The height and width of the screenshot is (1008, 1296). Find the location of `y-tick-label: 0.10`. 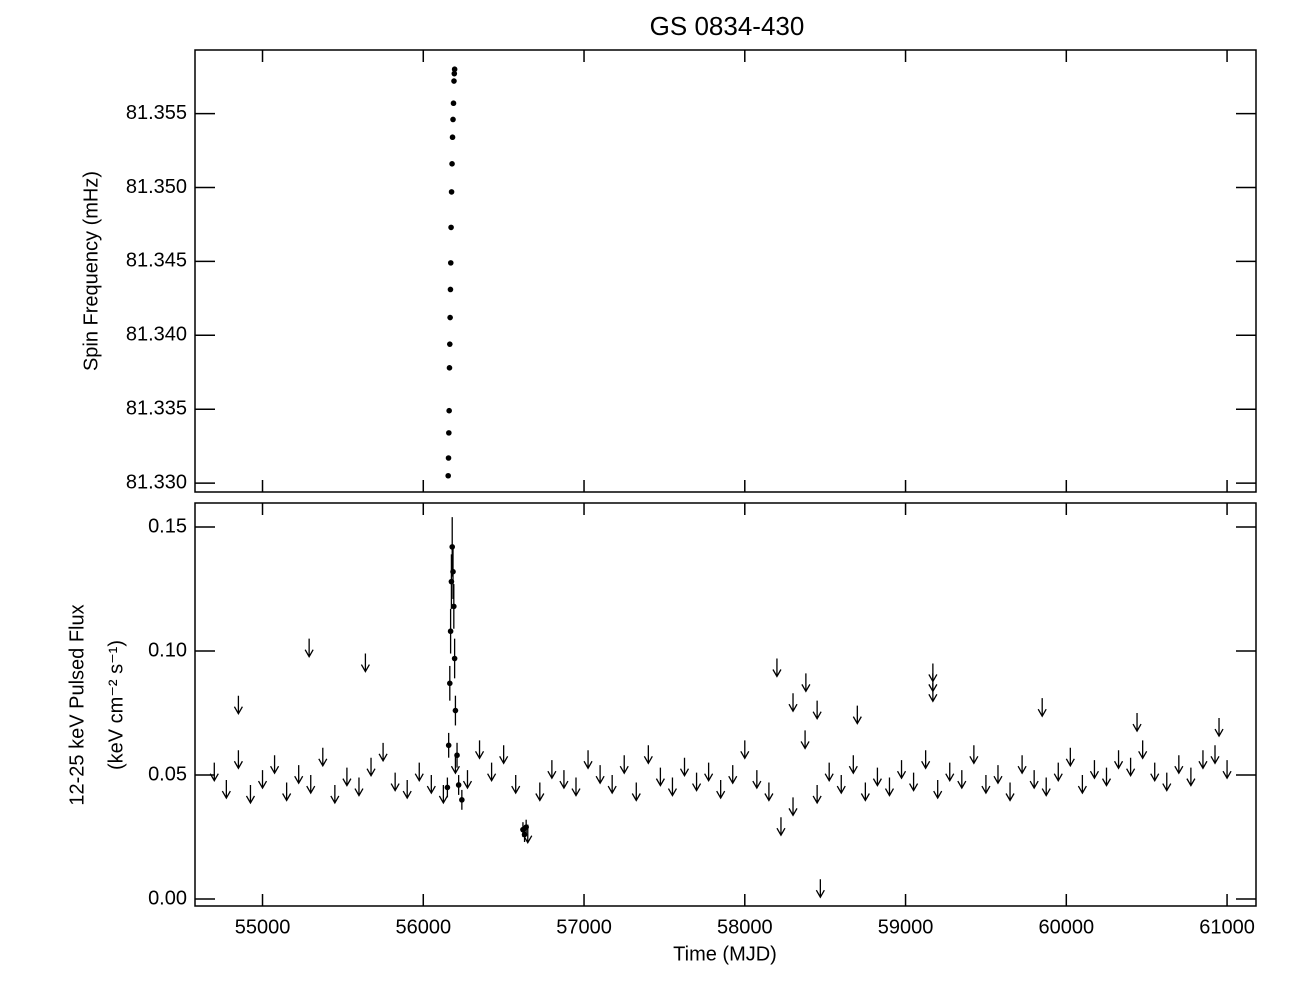

y-tick-label: 0.10 is located at coordinates (167, 650).